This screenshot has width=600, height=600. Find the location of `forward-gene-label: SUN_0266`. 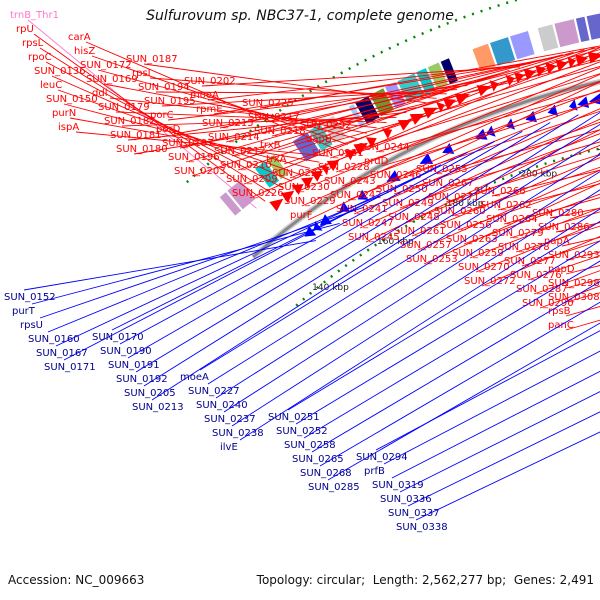

forward-gene-label: SUN_0266 is located at coordinates (500, 191).